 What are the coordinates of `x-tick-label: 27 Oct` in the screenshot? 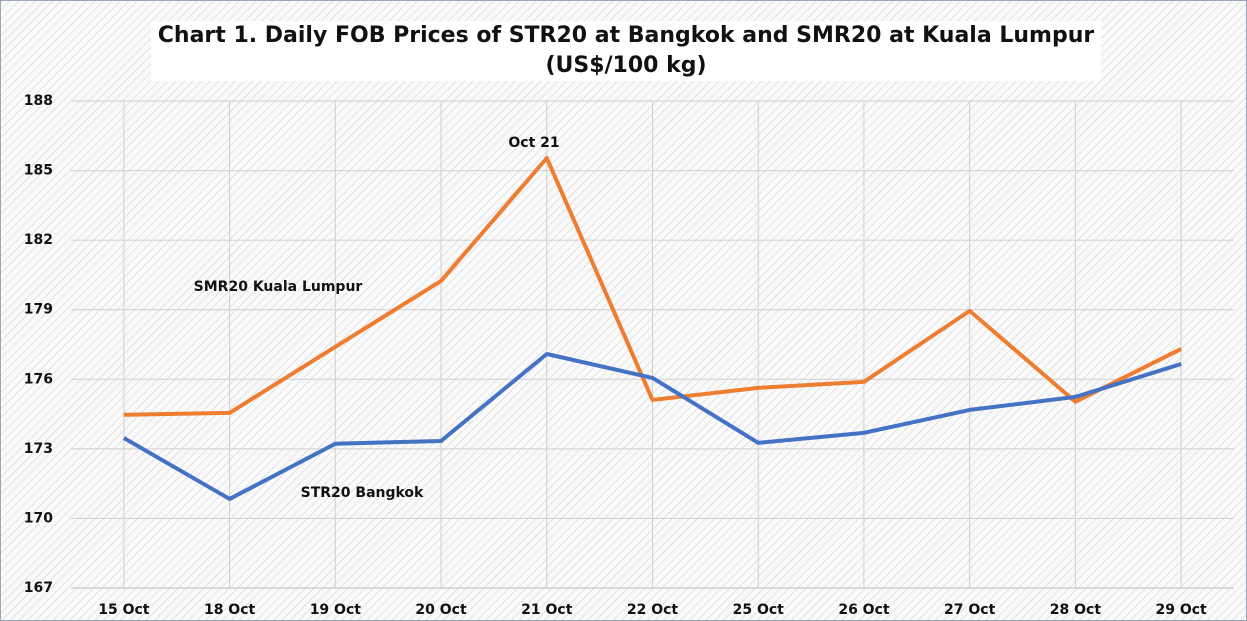 It's located at (970, 610).